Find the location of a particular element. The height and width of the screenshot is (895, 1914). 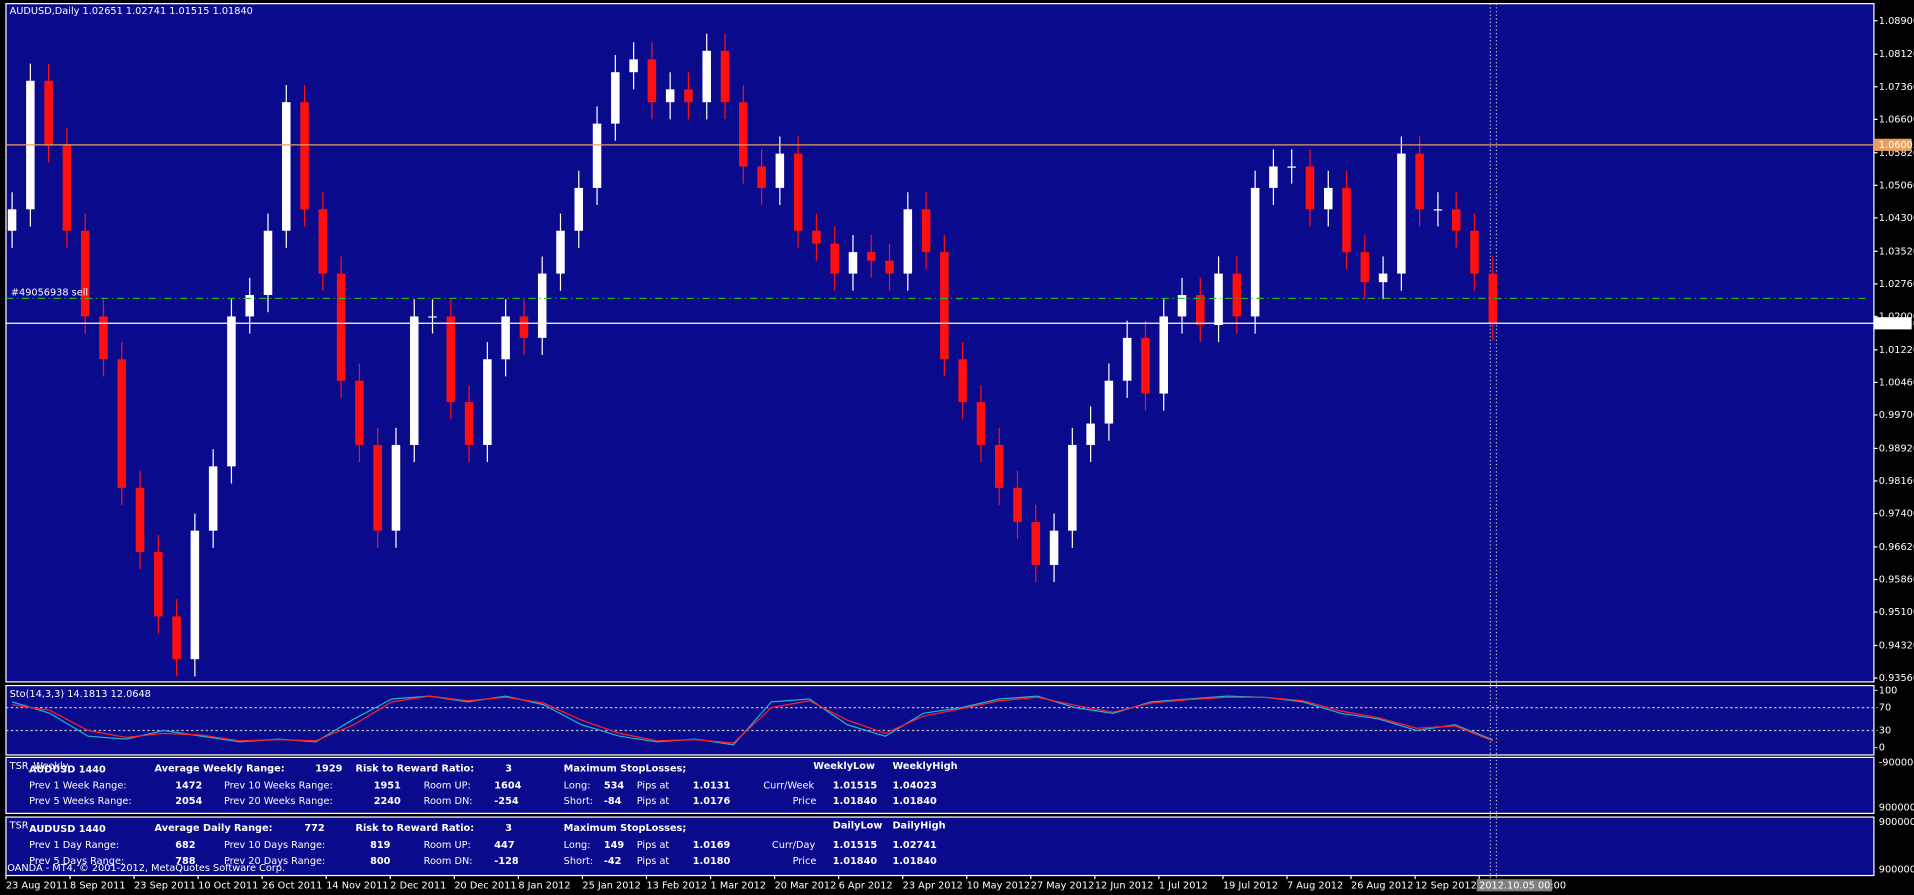

panel-cell: 1.04023 is located at coordinates (914, 785).